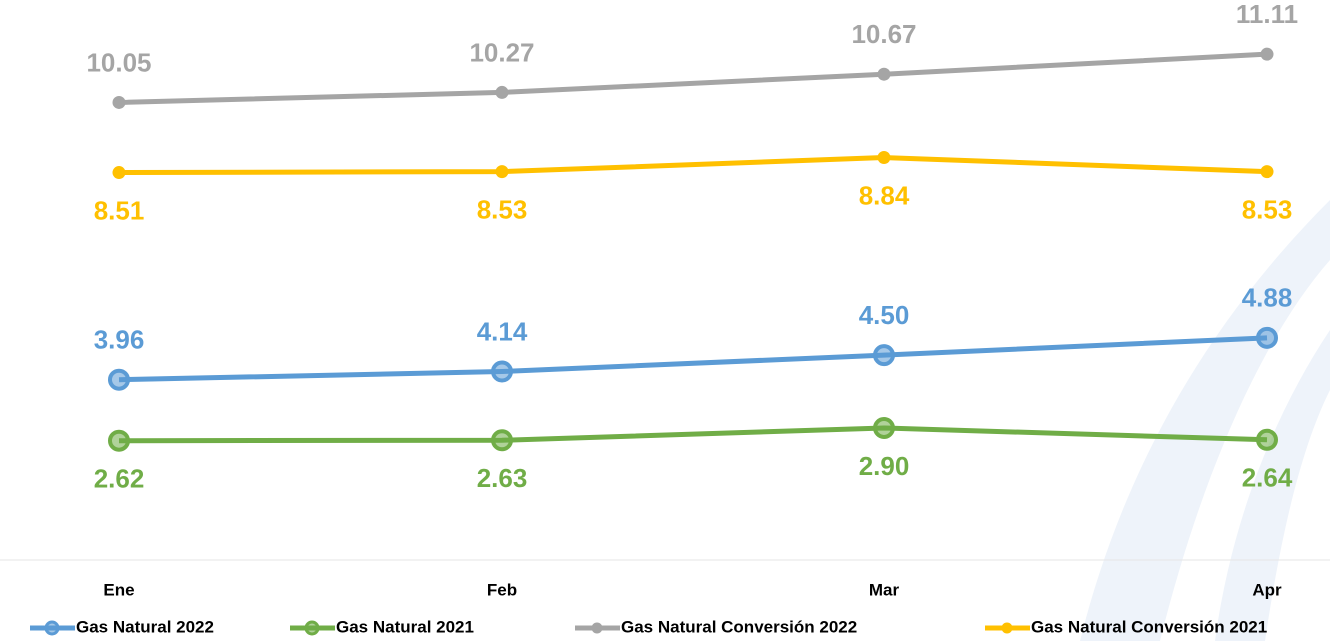 The image size is (1330, 641). Describe the element at coordinates (1267, 589) in the screenshot. I see `x-tick-label: Apr` at that location.